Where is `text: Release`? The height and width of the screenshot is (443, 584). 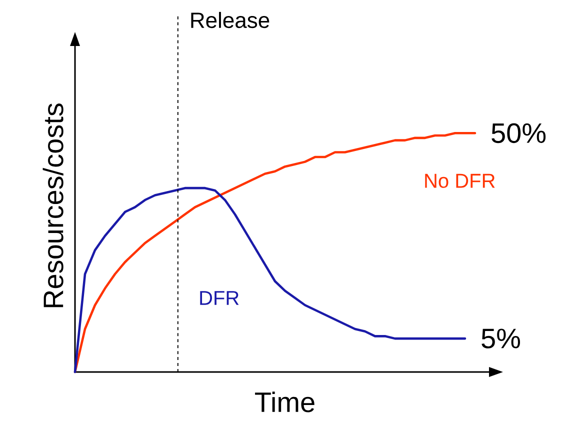 text: Release is located at coordinates (230, 20).